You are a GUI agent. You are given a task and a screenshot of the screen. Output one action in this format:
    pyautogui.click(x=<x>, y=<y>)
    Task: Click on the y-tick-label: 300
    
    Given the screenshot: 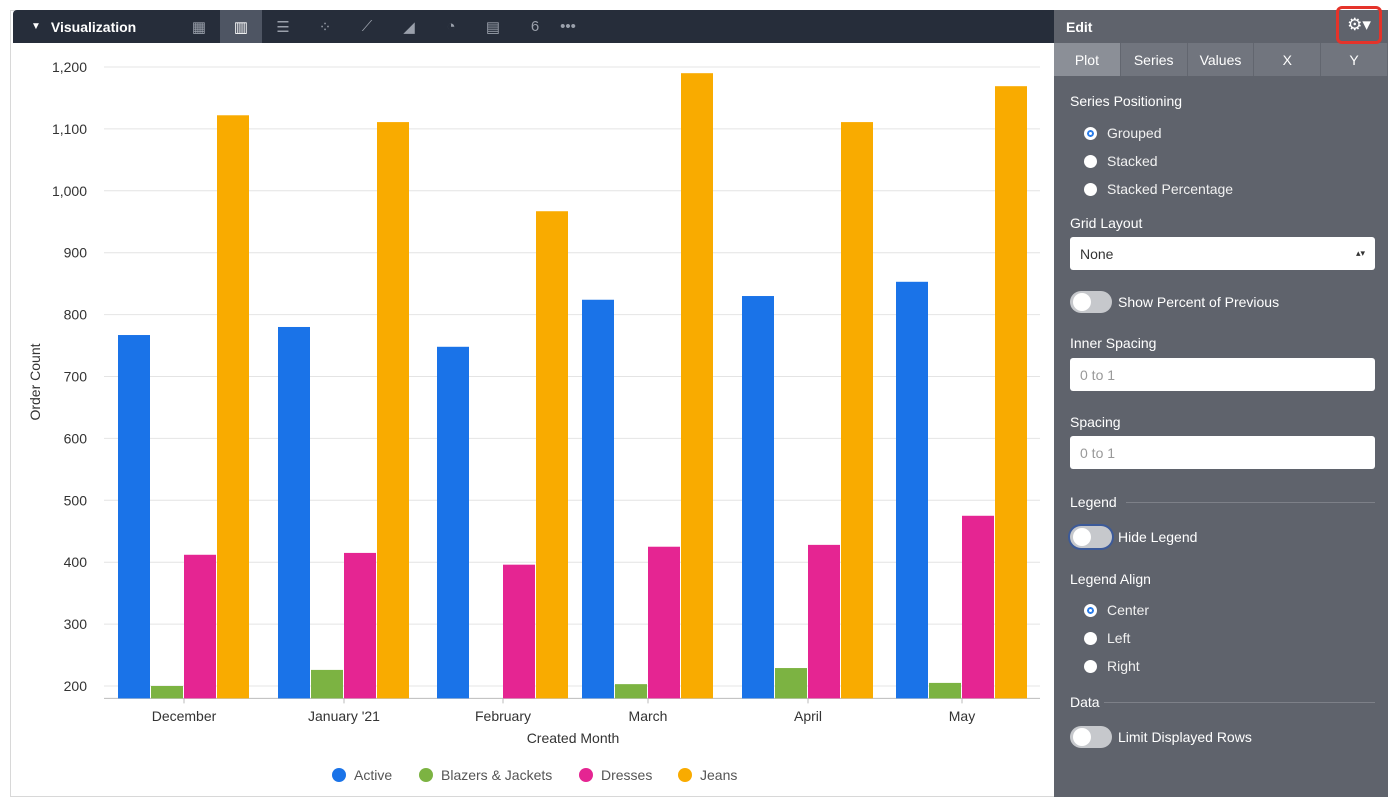 What is the action you would take?
    pyautogui.click(x=76, y=624)
    